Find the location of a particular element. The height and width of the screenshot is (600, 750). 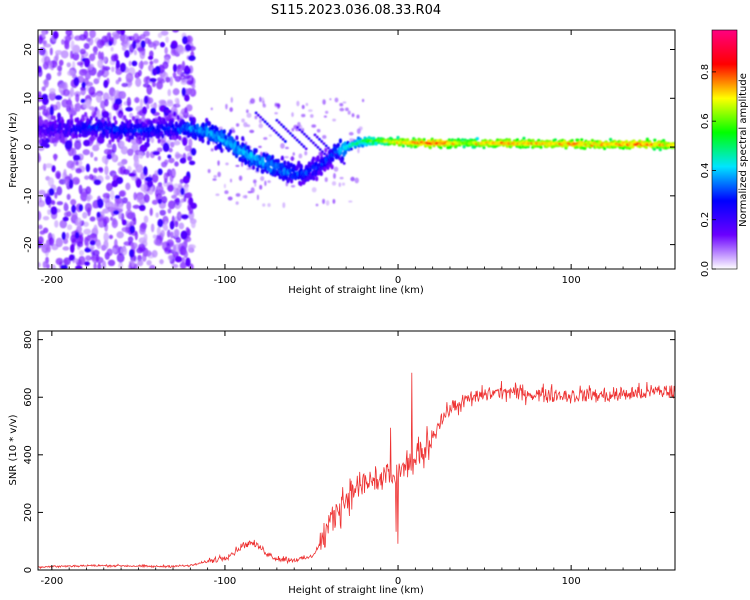

snr-y-label: SNR (10 * v/v) is located at coordinates (13, 449).